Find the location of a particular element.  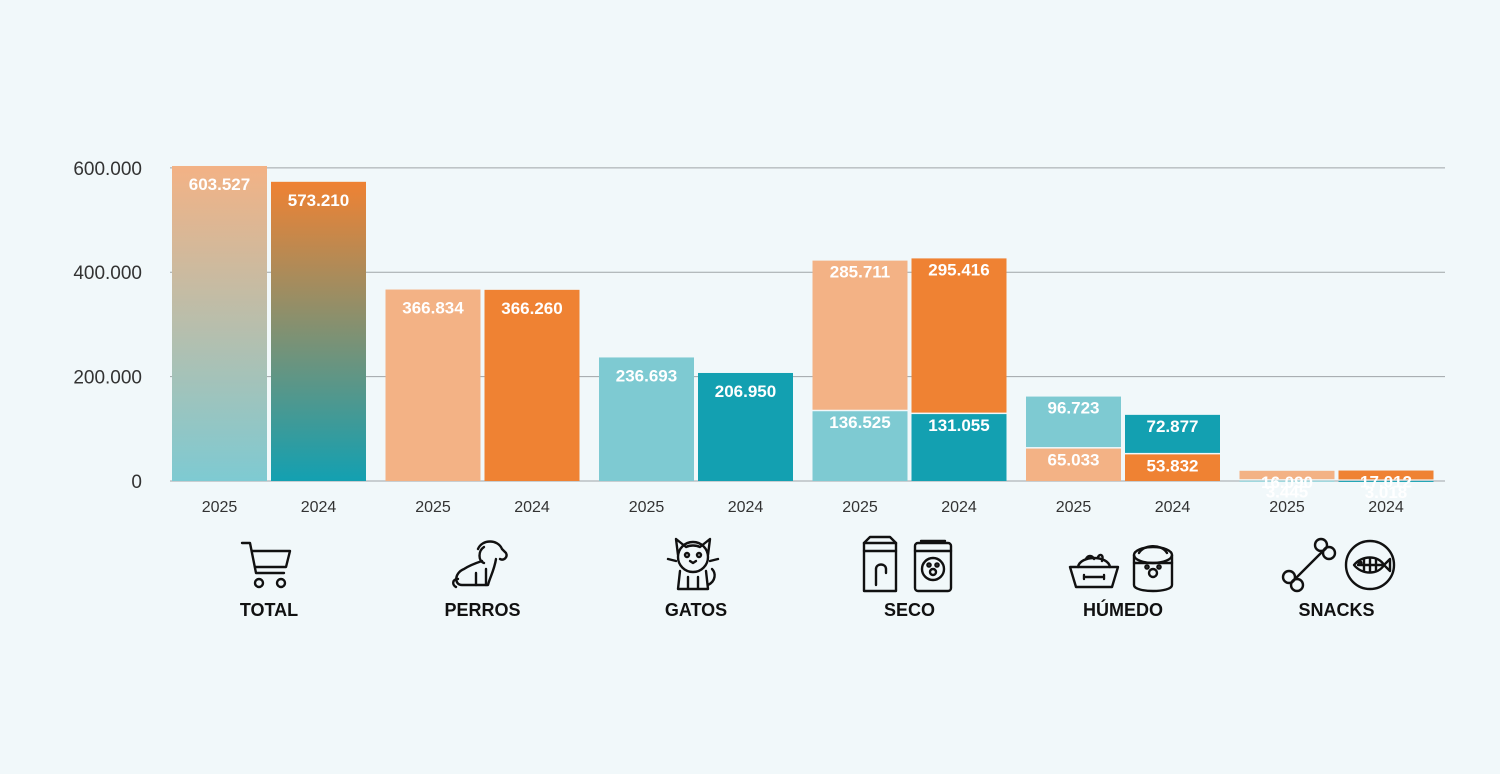

bar-segment-value-label: 72.877 is located at coordinates (1173, 426).